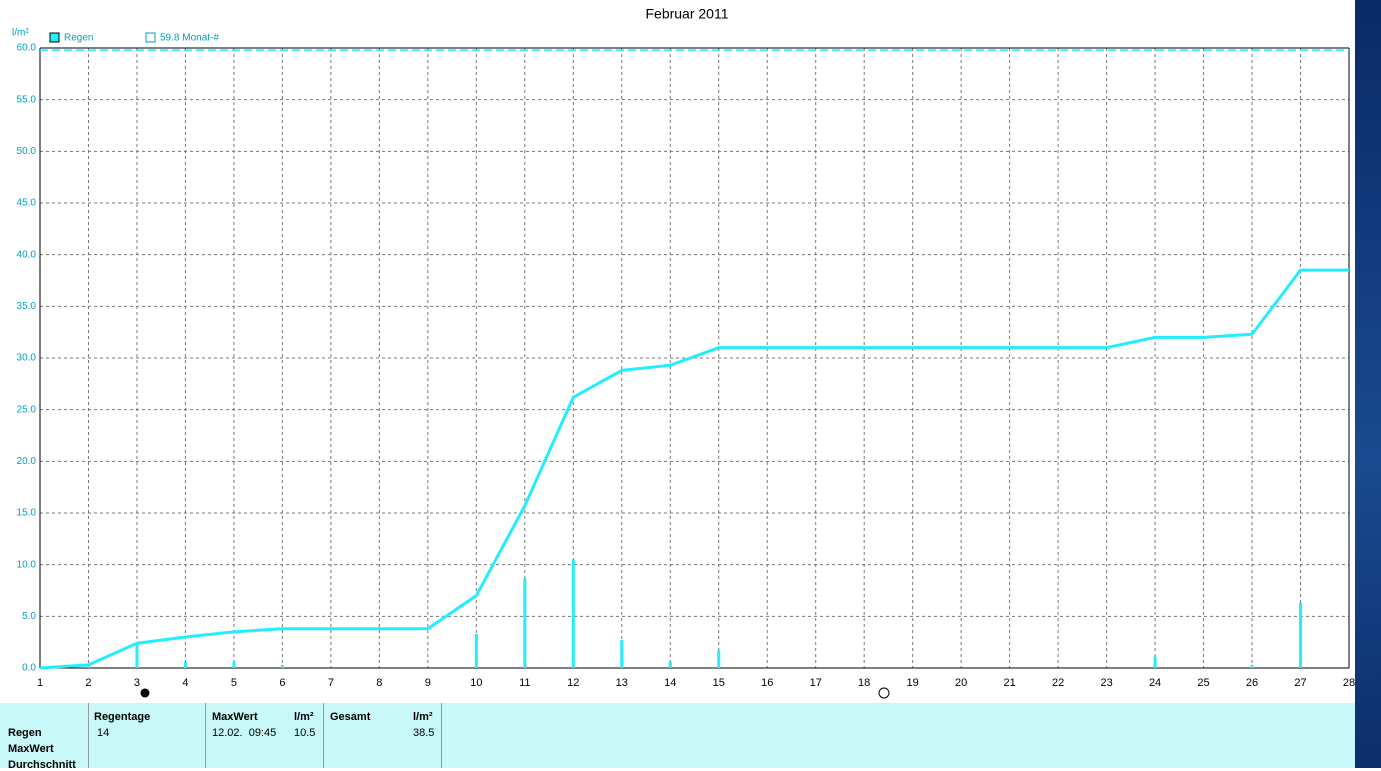  Describe the element at coordinates (1155, 683) in the screenshot. I see `x-tick-label: 24` at that location.